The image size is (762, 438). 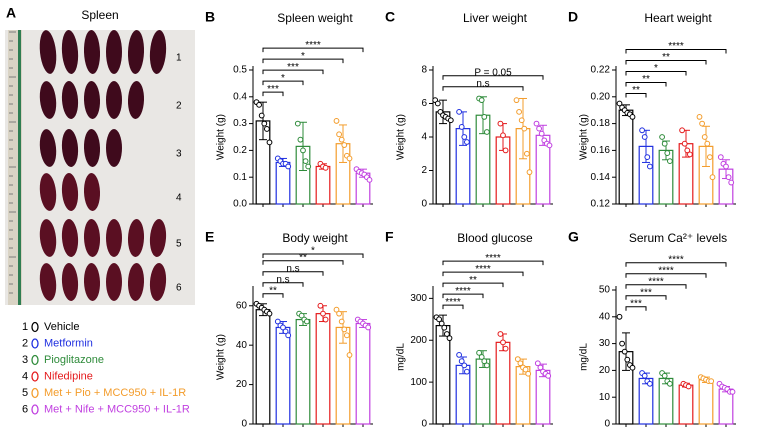 What do you see at coordinates (601, 150) in the screenshot?
I see `y-tick-label: 0.16` at bounding box center [601, 150].